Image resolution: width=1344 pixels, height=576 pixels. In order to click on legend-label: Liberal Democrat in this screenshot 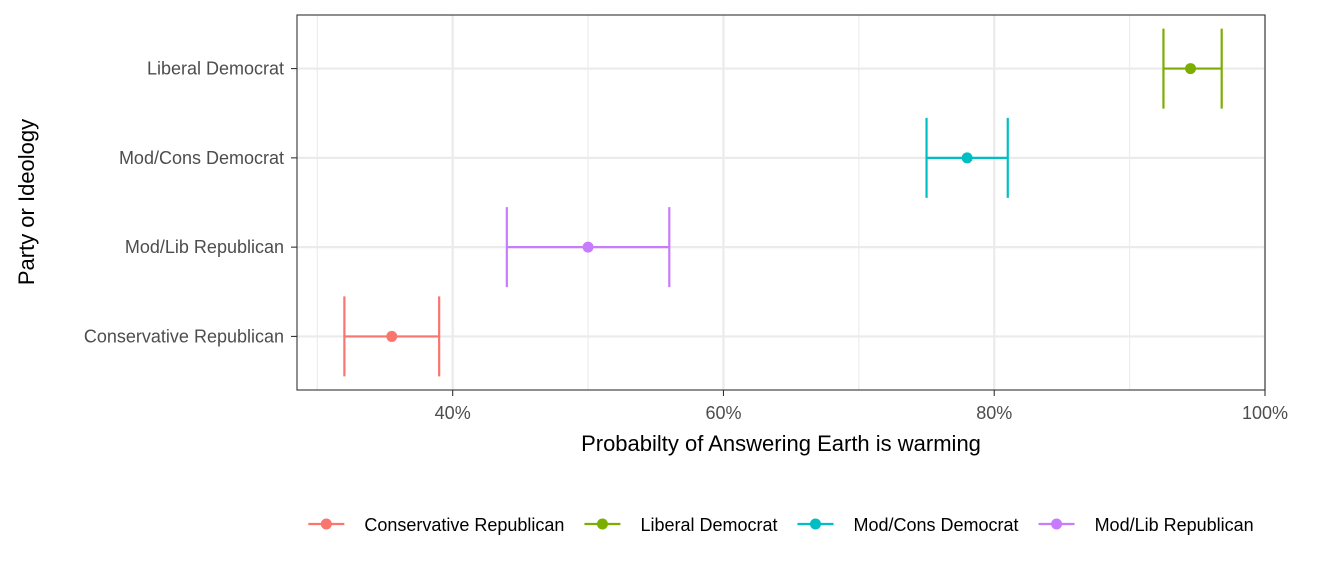, I will do `click(708, 525)`.